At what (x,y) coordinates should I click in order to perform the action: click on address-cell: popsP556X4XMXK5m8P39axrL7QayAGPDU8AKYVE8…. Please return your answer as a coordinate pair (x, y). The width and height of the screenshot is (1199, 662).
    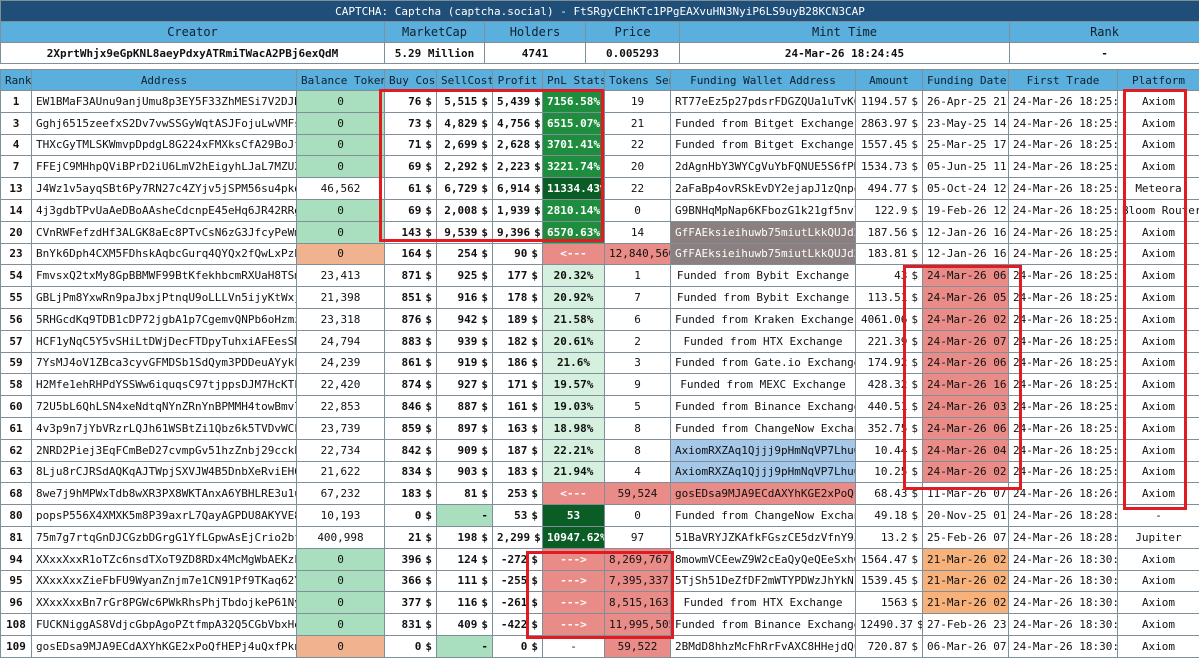
    Looking at the image, I should click on (164, 515).